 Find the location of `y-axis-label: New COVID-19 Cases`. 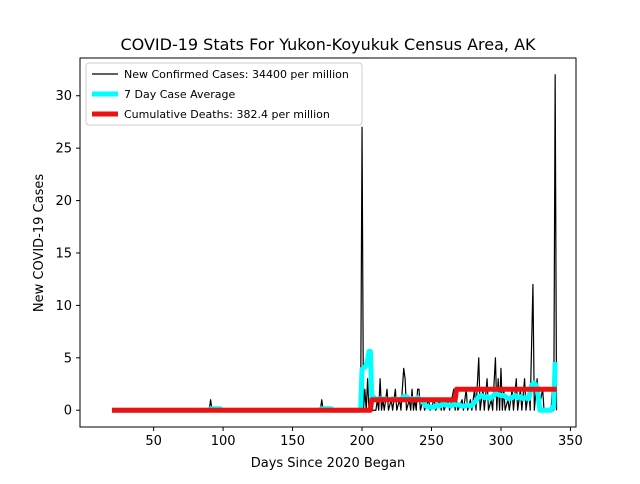

y-axis-label: New COVID-19 Cases is located at coordinates (39, 243).